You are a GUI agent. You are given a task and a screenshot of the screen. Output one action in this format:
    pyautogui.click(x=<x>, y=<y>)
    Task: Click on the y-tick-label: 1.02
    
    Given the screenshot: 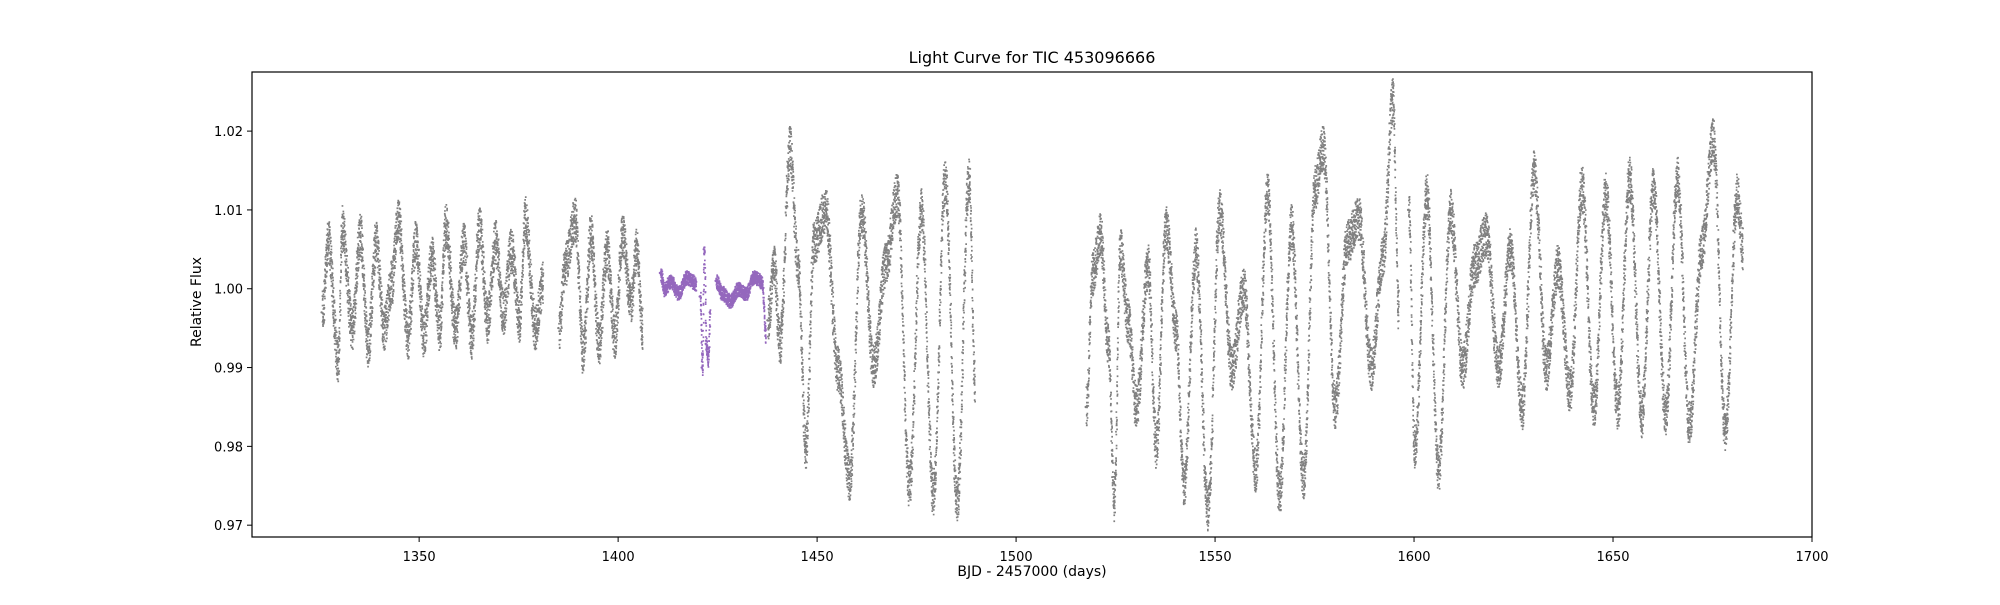 What is the action you would take?
    pyautogui.click(x=228, y=132)
    